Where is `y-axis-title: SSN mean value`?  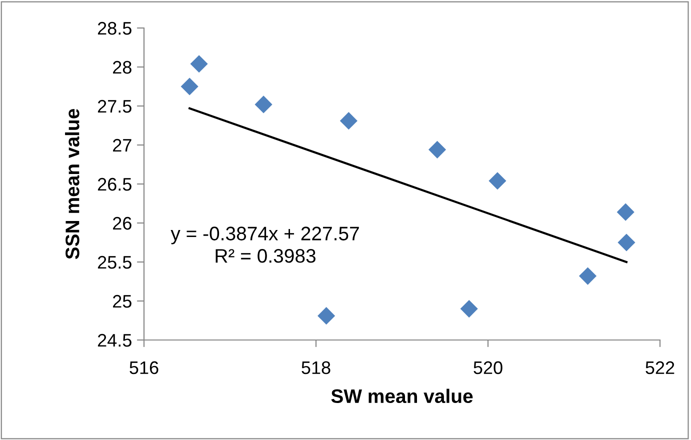
y-axis-title: SSN mean value is located at coordinates (72, 184).